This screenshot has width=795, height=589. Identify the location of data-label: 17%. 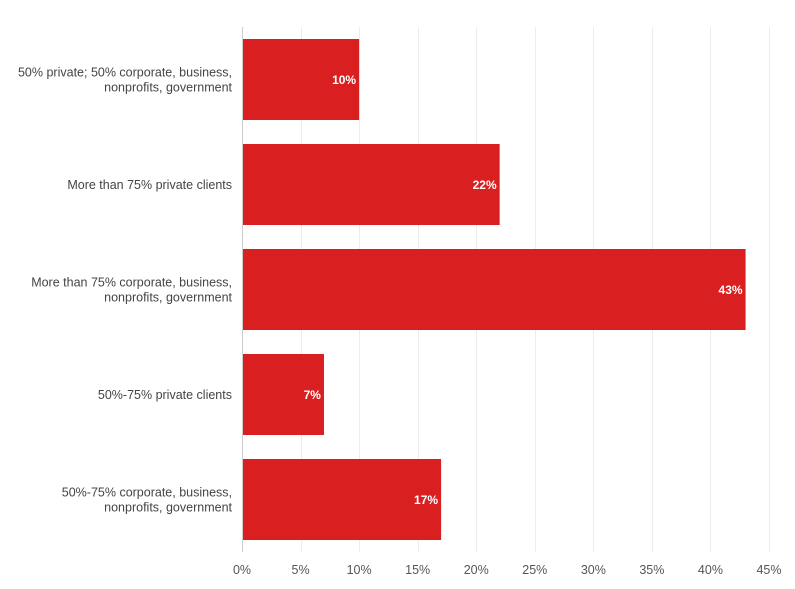
(426, 500).